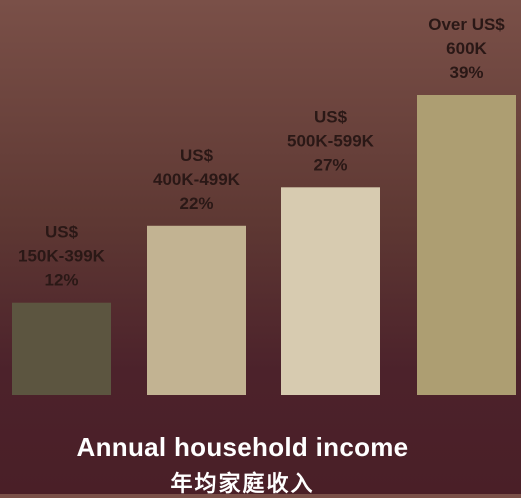  Describe the element at coordinates (196, 203) in the screenshot. I see `bar-2-label-line-3: 22%` at that location.